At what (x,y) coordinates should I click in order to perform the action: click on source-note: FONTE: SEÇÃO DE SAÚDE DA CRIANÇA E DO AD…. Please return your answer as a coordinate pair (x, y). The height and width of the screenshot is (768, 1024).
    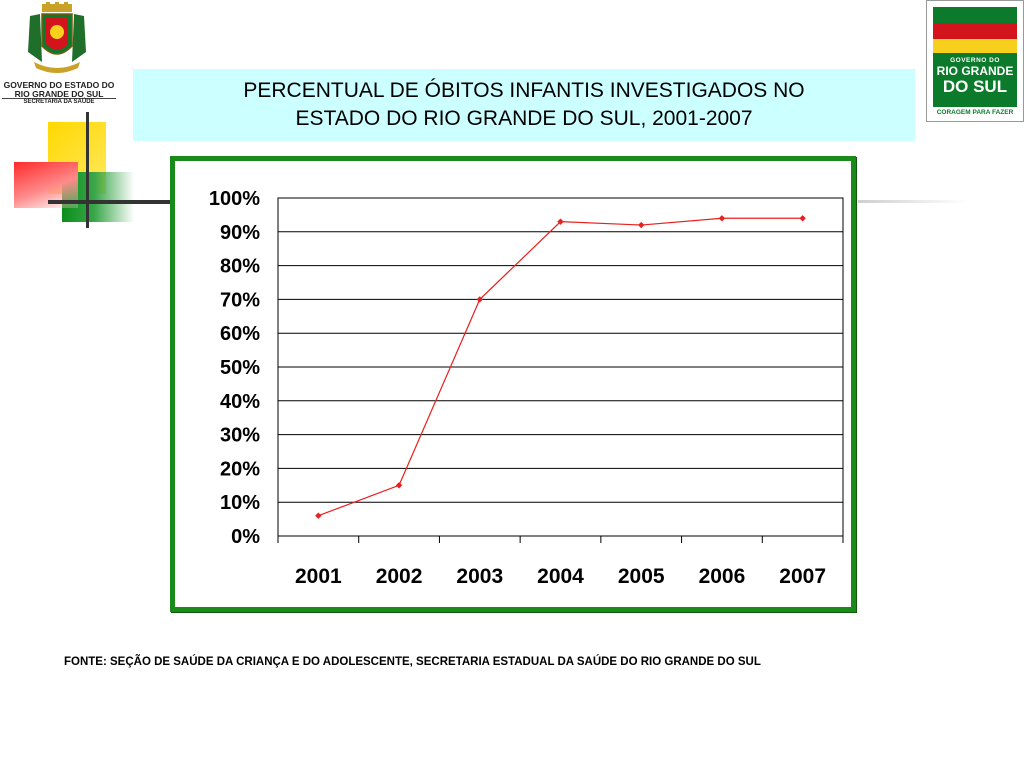
    Looking at the image, I should click on (412, 662).